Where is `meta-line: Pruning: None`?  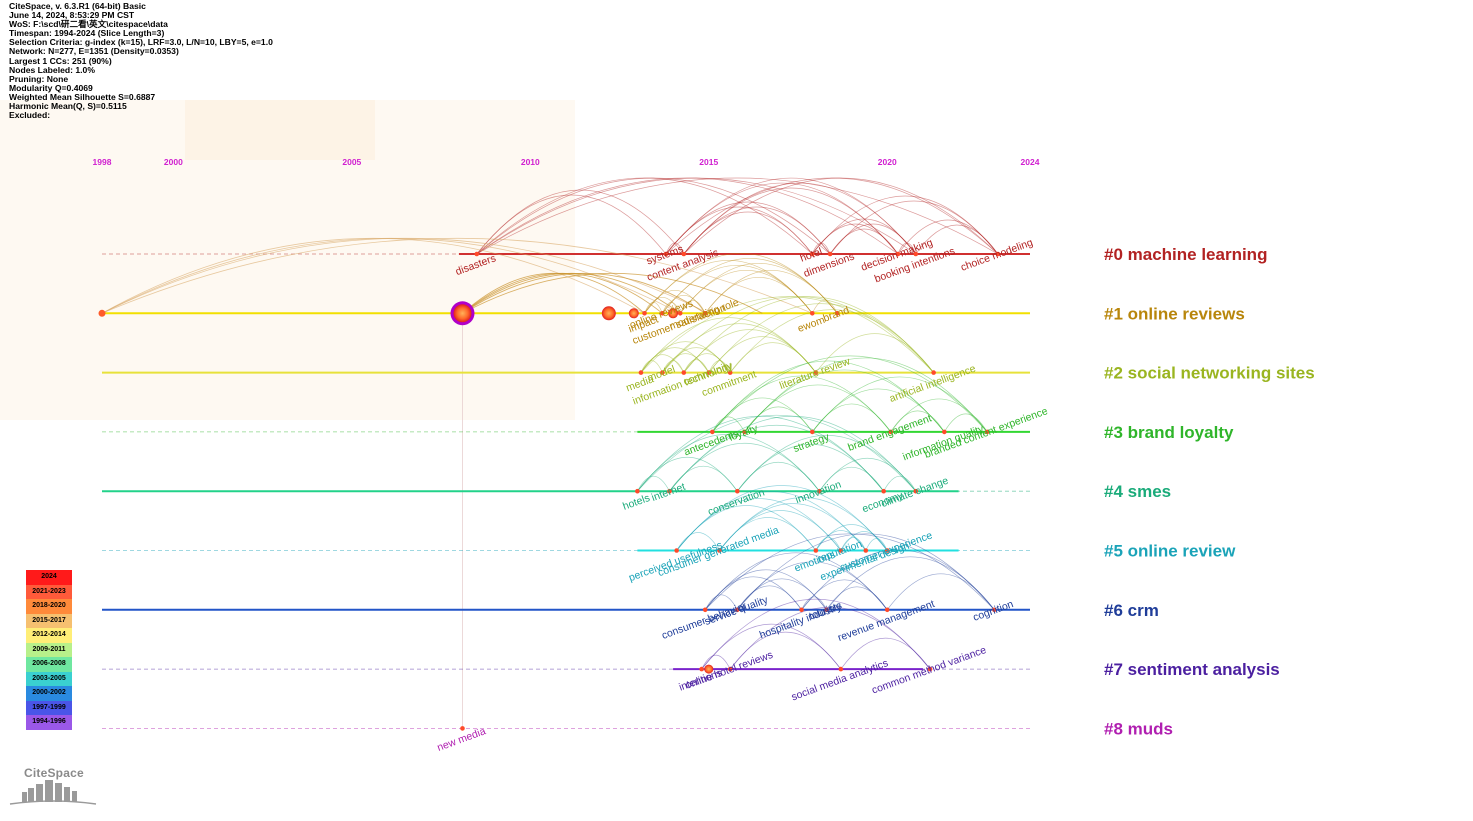 meta-line: Pruning: None is located at coordinates (39, 78).